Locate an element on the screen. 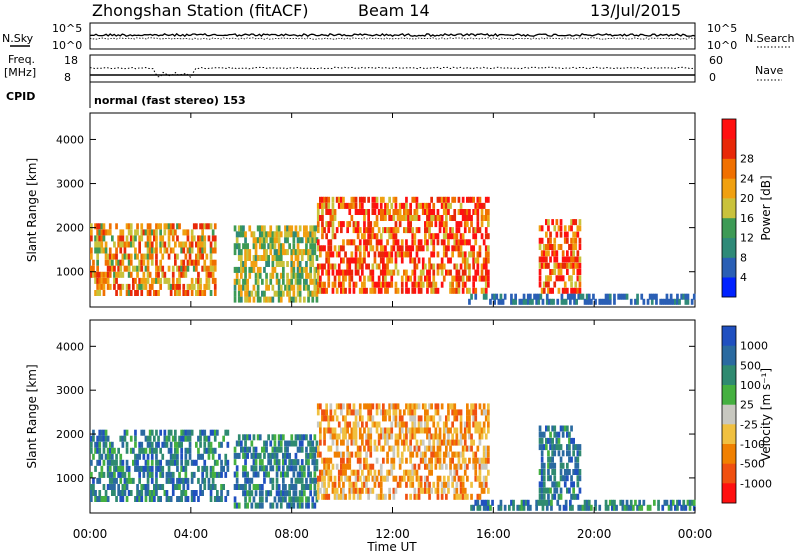 The width and height of the screenshot is (800, 558). nsky-tick-bottom: 10^0 is located at coordinates (67, 45).